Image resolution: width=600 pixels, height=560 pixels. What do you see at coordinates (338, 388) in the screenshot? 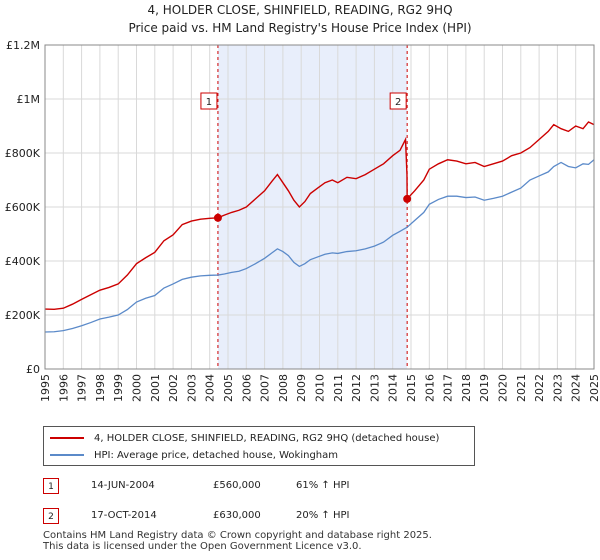
I see `x-tick-label: 2011` at bounding box center [338, 388].